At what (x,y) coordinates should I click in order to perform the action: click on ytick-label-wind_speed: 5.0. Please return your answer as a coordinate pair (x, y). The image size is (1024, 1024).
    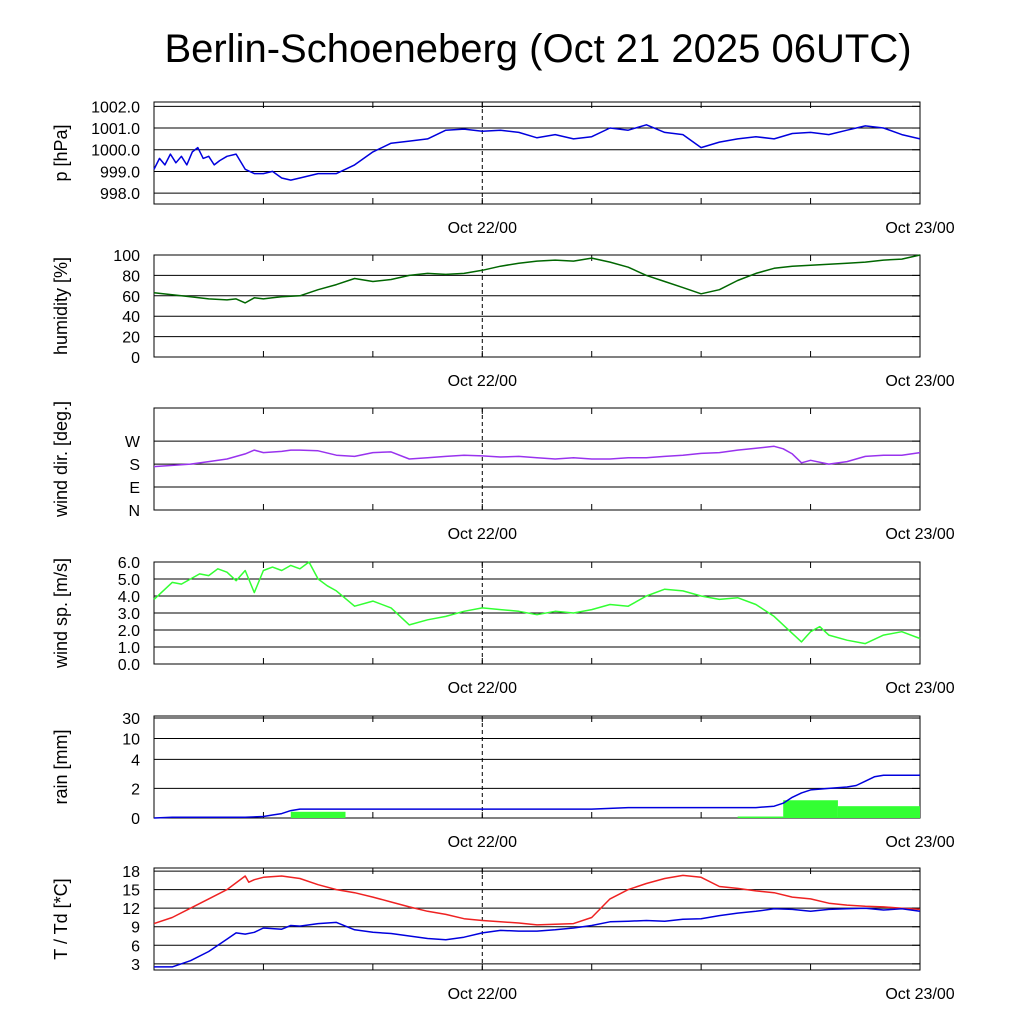
    Looking at the image, I should click on (129, 580).